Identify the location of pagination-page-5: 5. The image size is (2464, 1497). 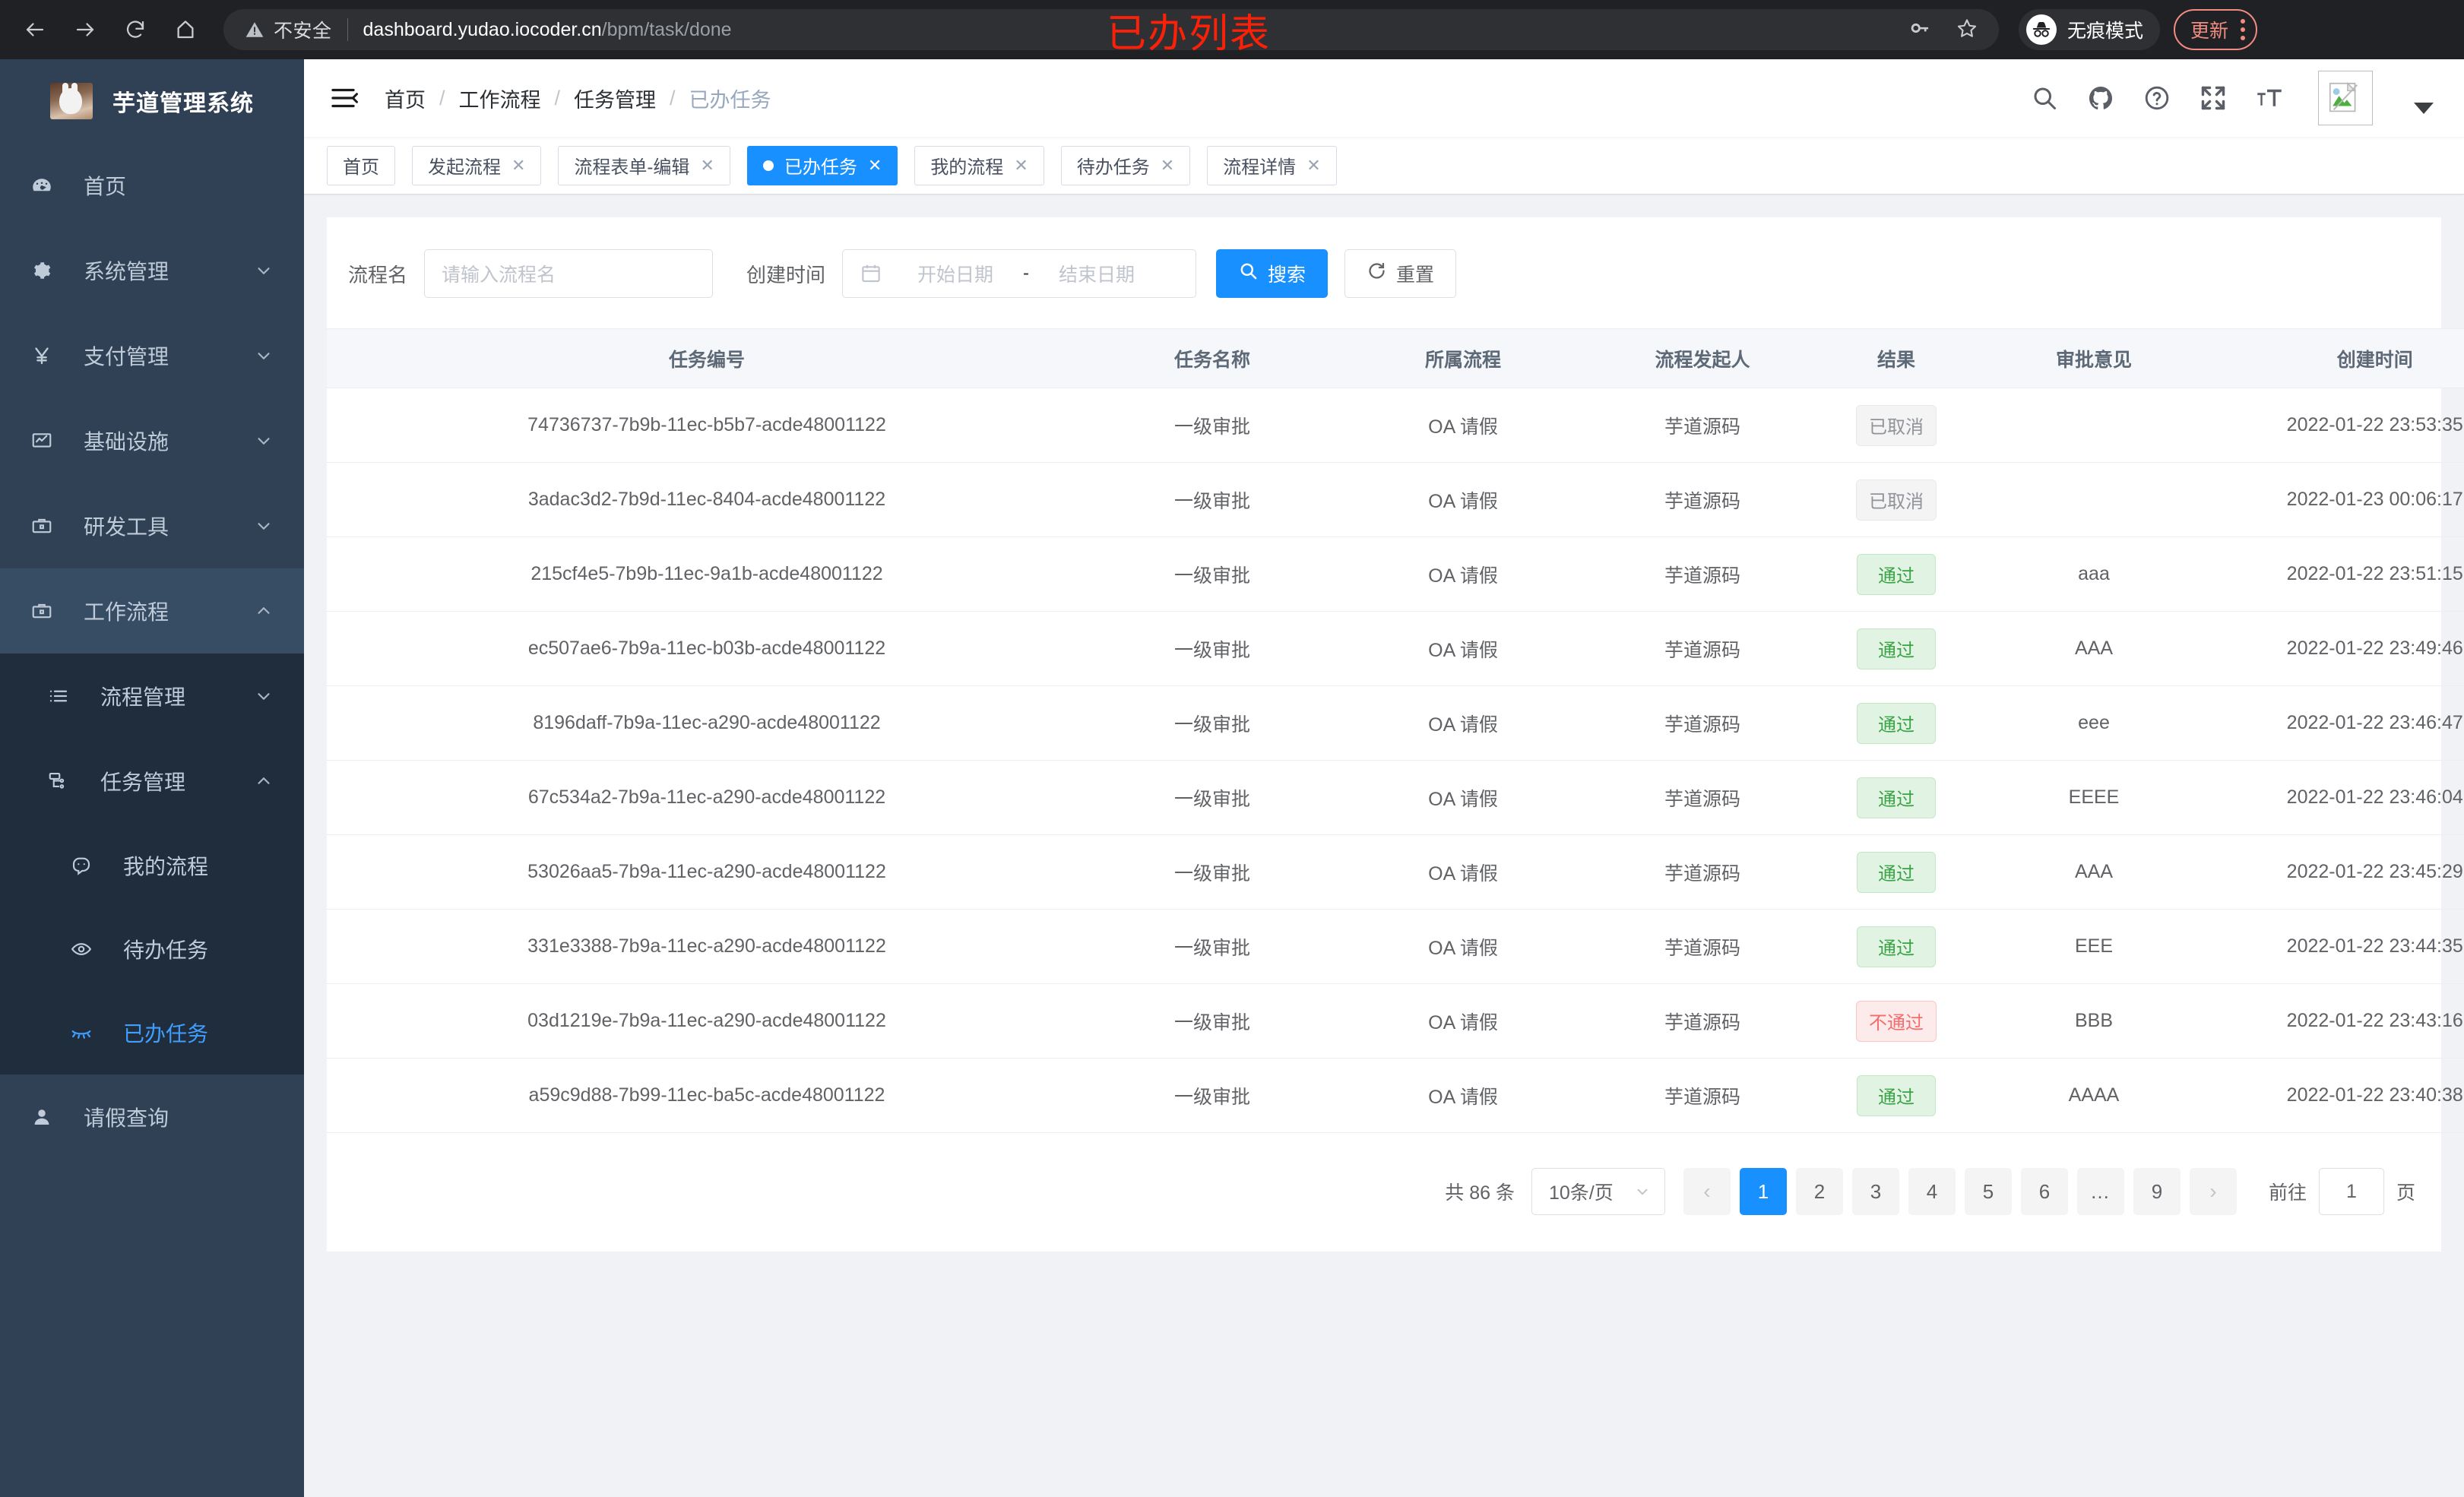
(1988, 1191).